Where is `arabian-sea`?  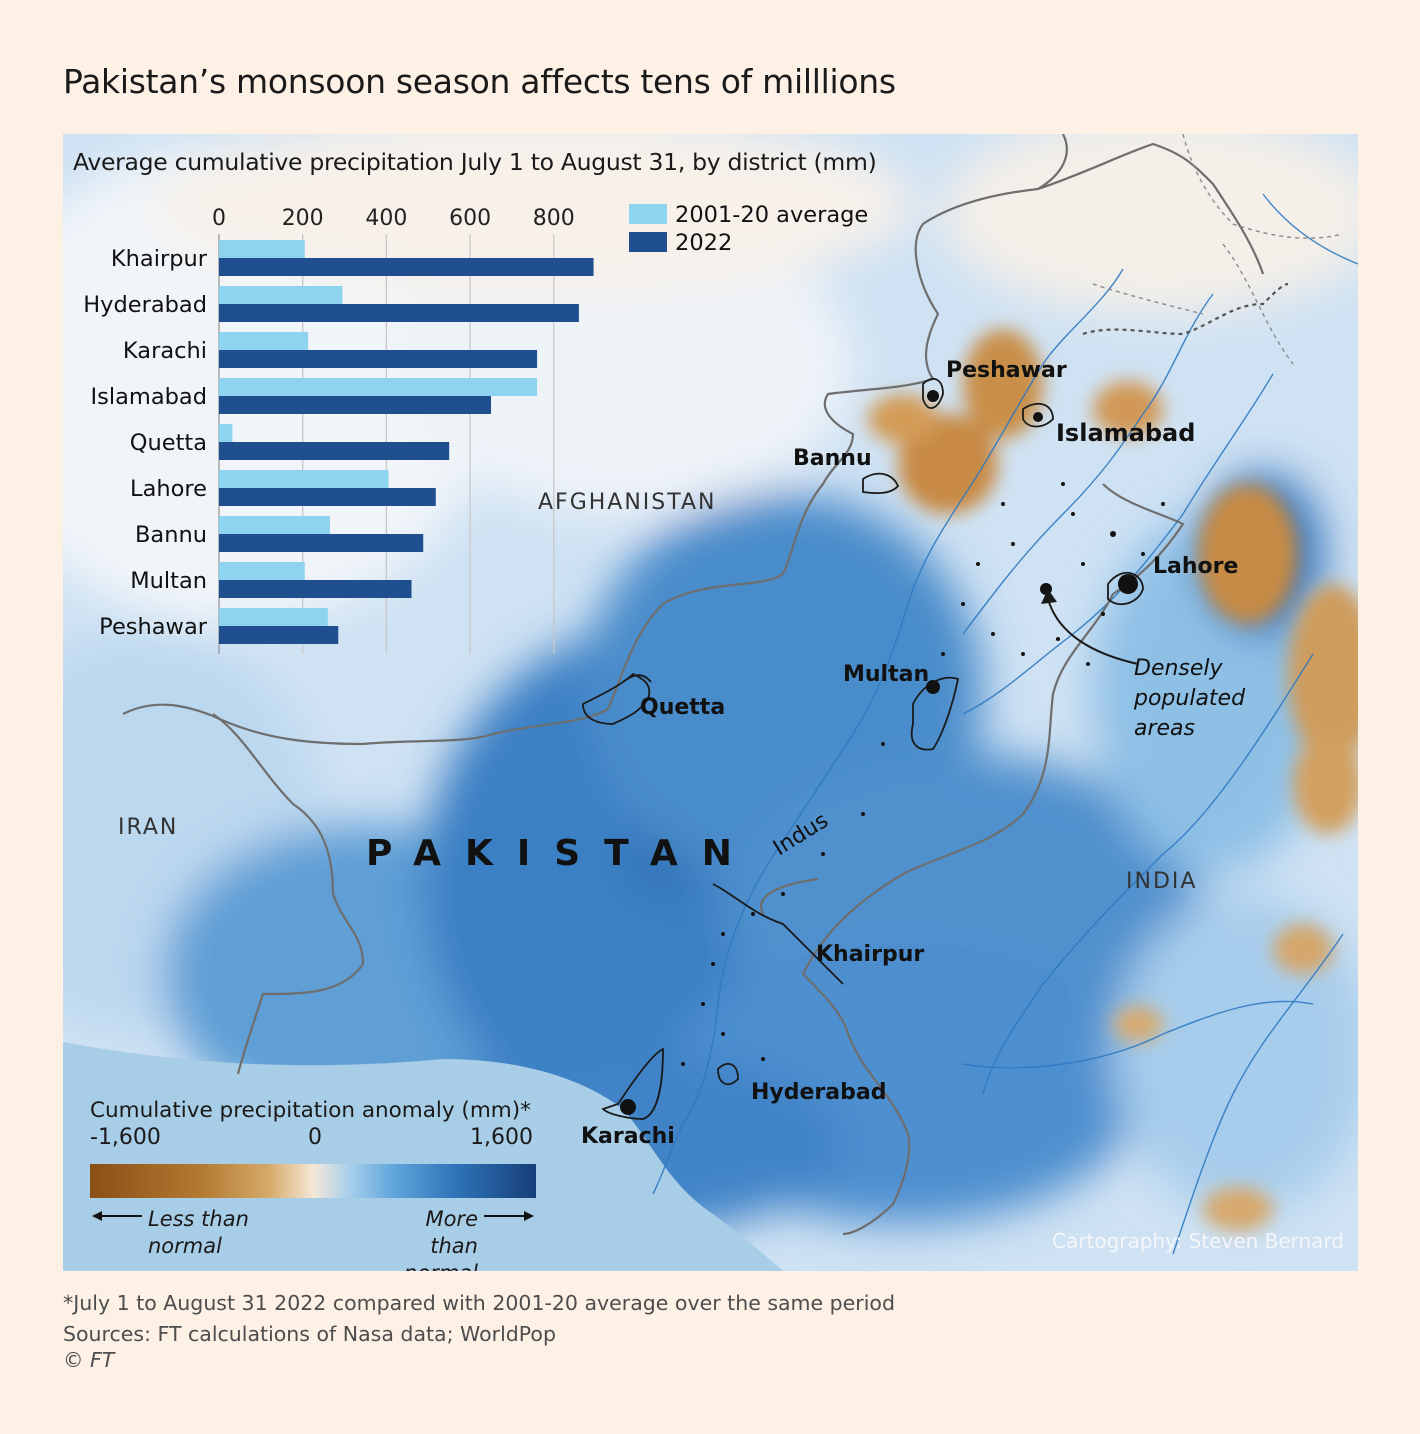
arabian-sea is located at coordinates (423, 1156).